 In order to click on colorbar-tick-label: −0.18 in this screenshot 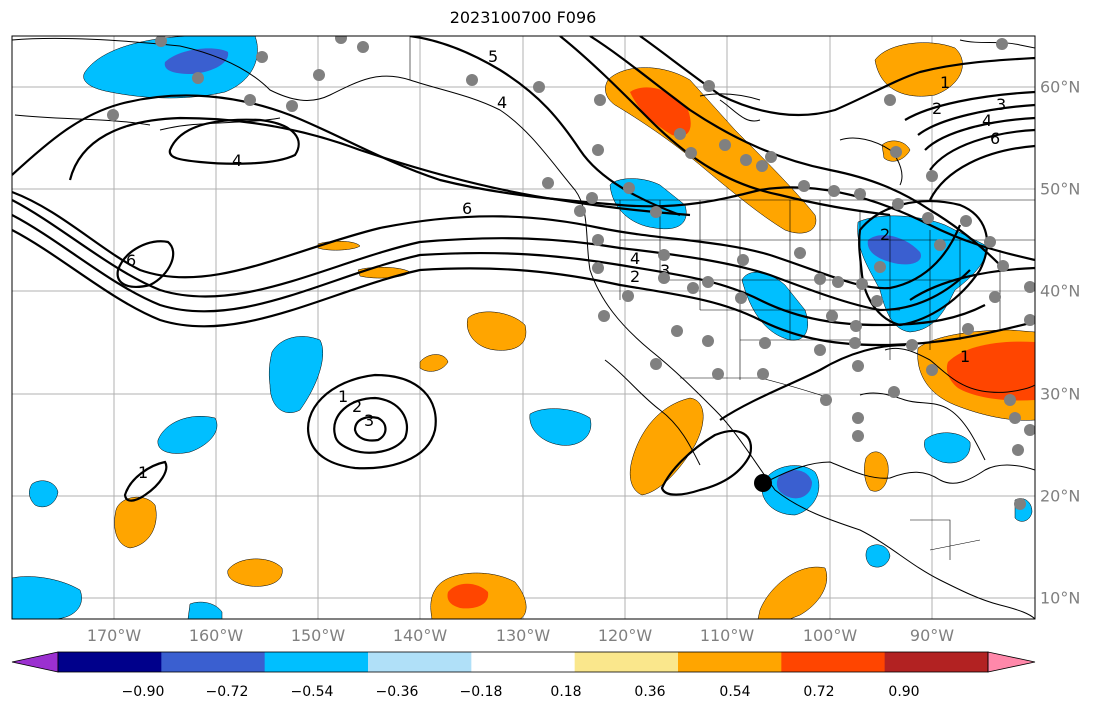, I will do `click(481, 692)`.